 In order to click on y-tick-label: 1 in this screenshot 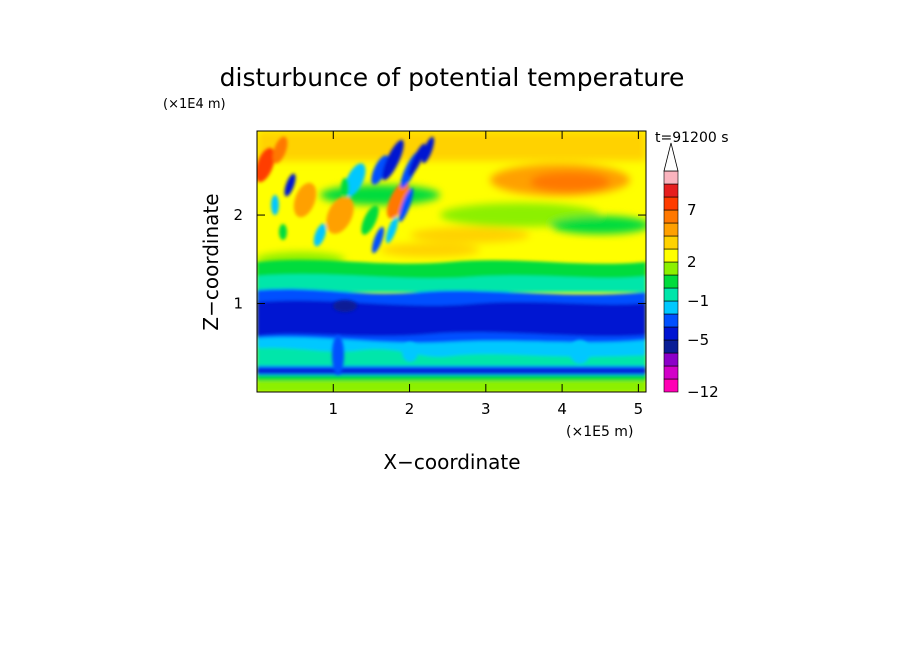, I will do `click(238, 304)`.